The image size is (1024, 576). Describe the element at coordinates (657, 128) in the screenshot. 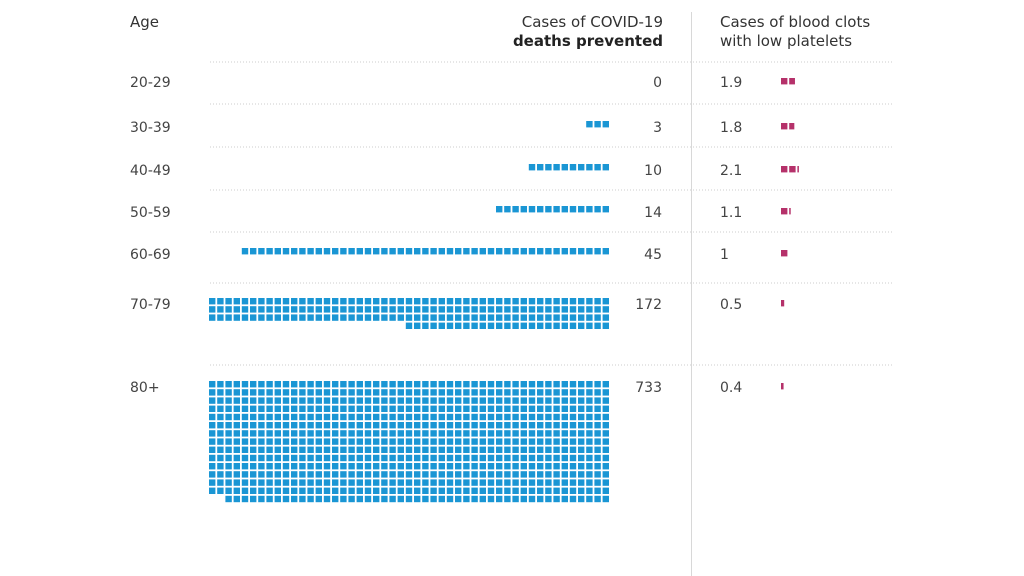

I see `deaths-value-label: 3` at that location.